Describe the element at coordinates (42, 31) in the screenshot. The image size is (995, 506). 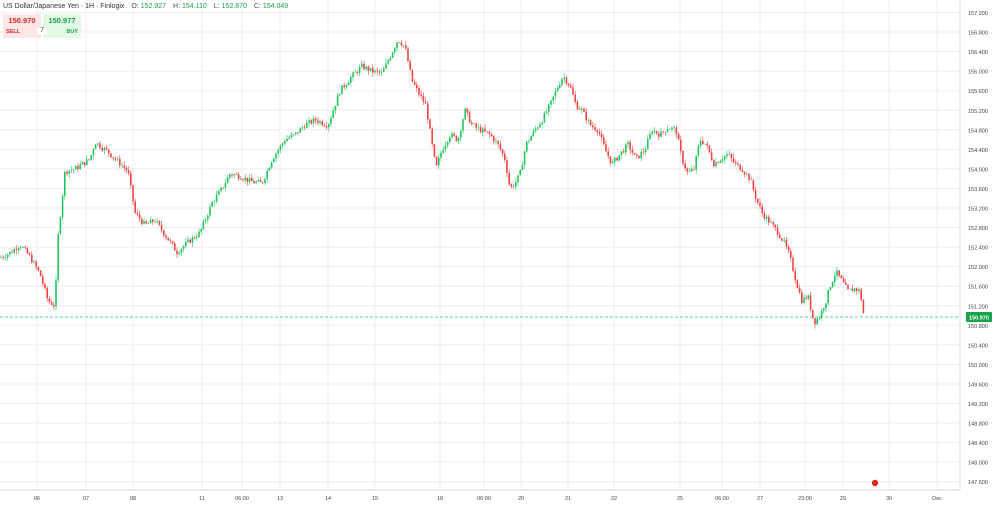
I see `quantity-input: 7` at that location.